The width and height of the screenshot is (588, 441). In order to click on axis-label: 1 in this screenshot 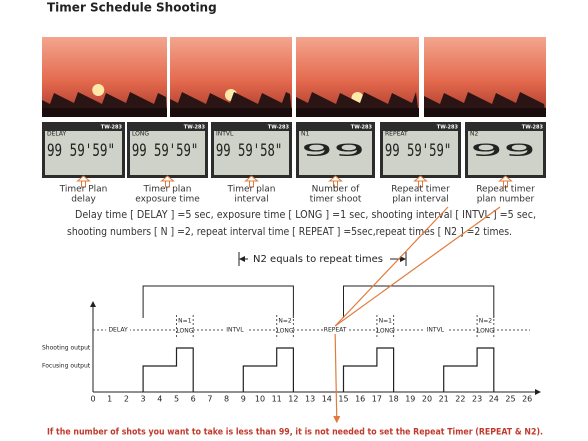, I will do `click(109, 399)`.